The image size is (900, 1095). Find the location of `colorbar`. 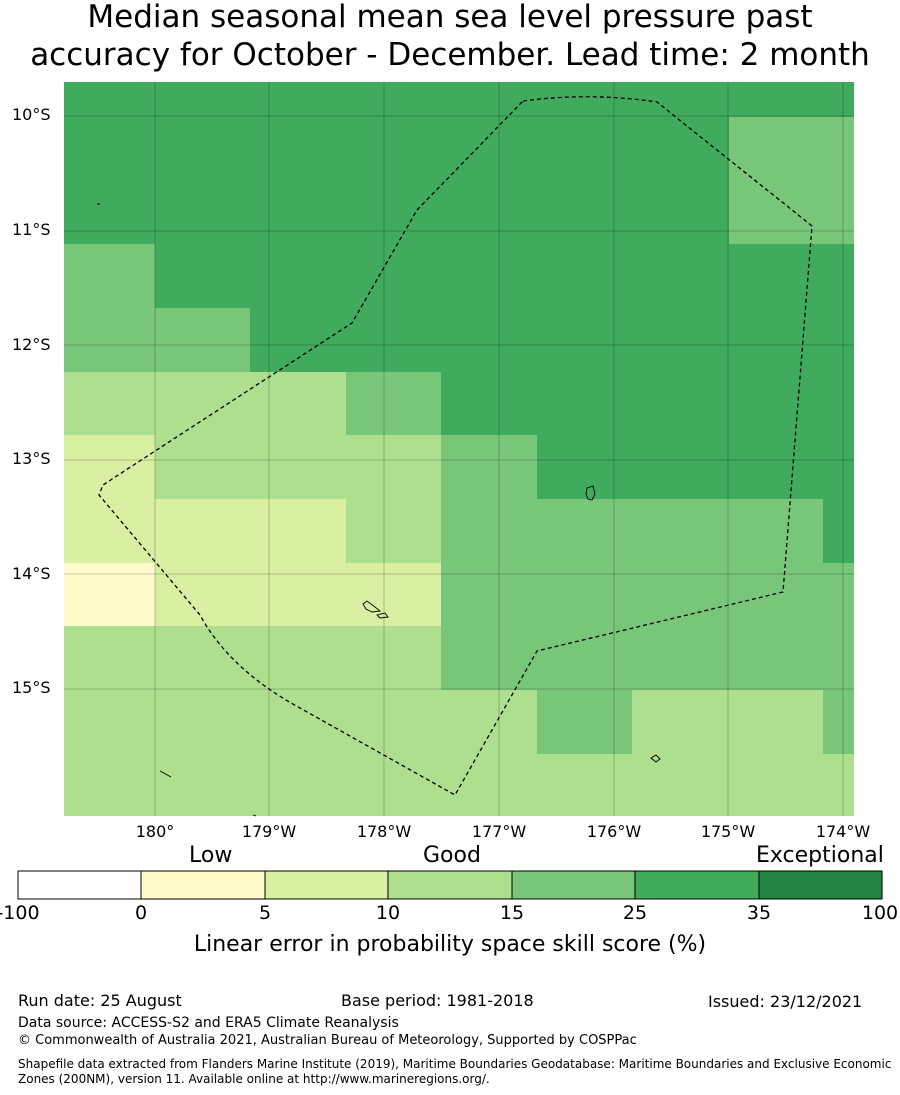

colorbar is located at coordinates (450, 885).